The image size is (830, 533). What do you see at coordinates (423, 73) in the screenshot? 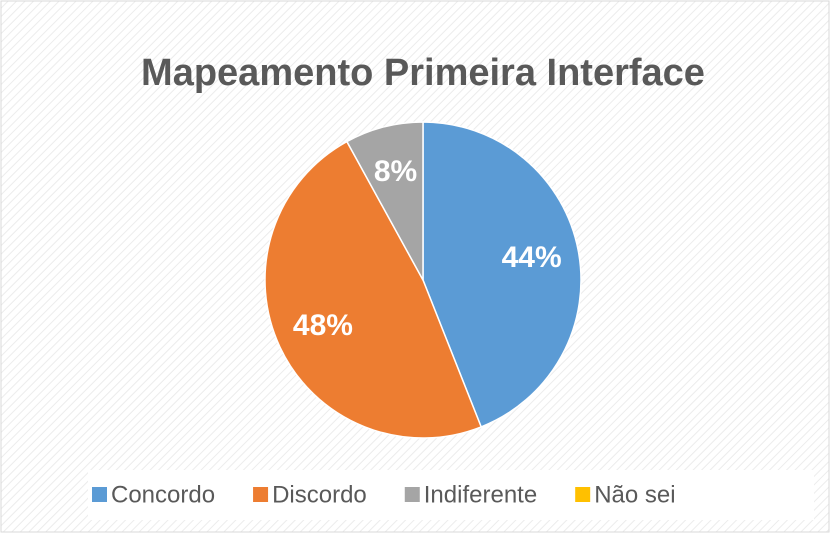
I see `chart-title: Mapeamento Primeira Interface` at bounding box center [423, 73].